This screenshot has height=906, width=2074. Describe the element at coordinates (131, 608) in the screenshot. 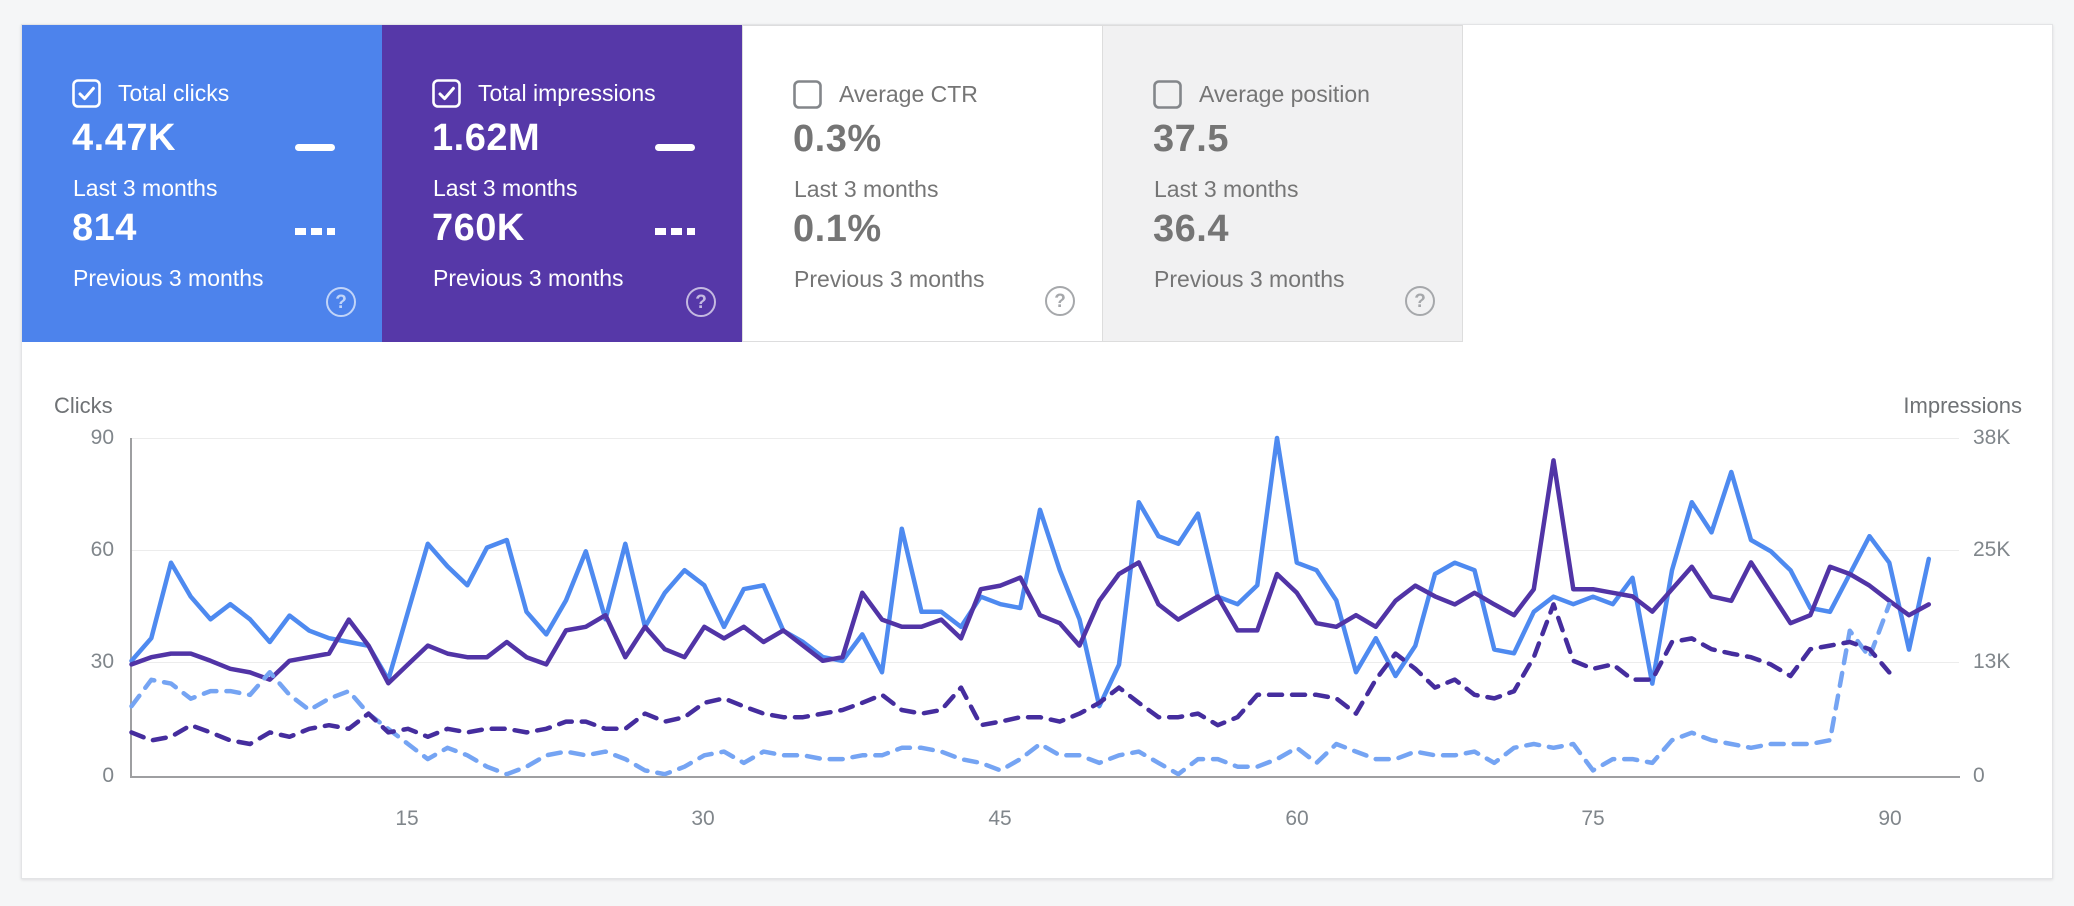

I see `y-axis-line` at that location.